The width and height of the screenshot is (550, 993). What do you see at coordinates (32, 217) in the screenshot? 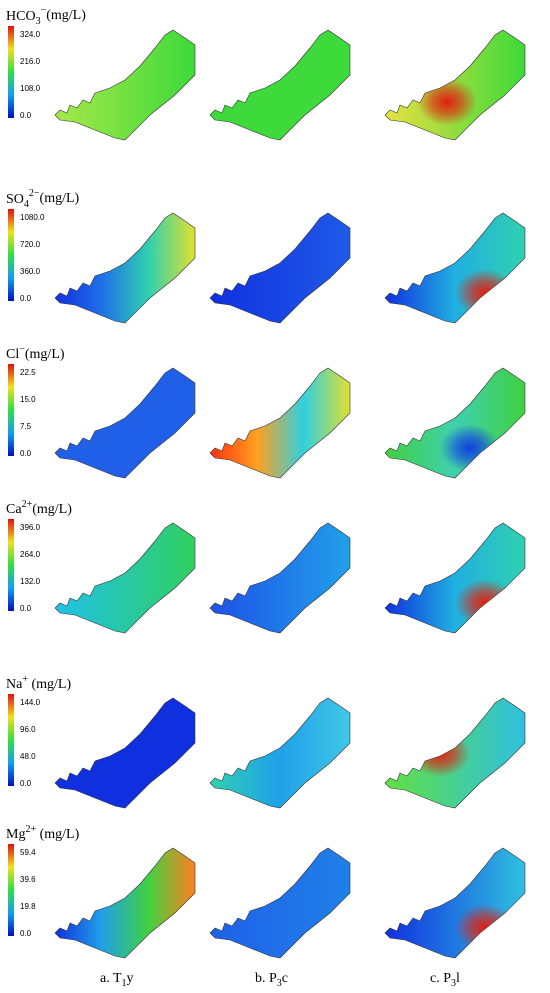
I see `colorbar-tick-label: 1080.0` at bounding box center [32, 217].